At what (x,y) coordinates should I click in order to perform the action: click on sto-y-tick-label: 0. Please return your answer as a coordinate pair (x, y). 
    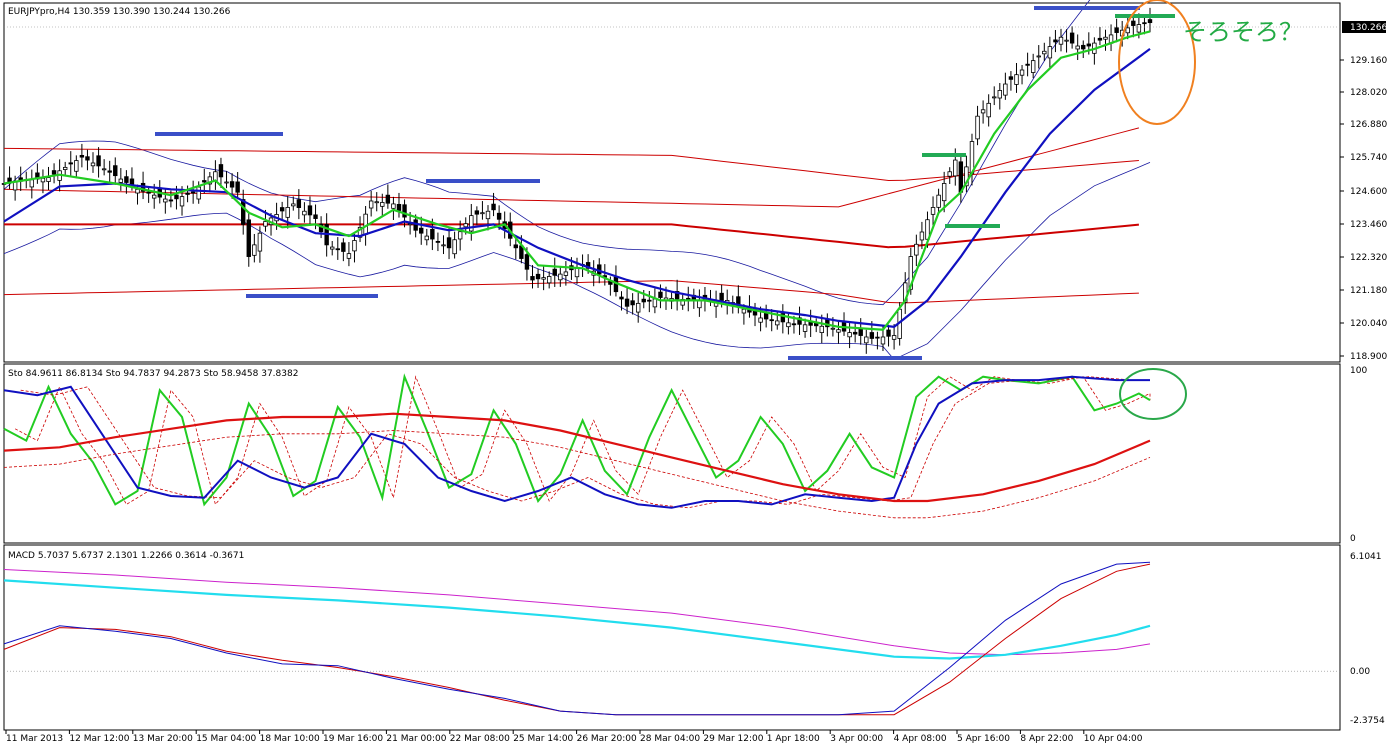
    Looking at the image, I should click on (1353, 539).